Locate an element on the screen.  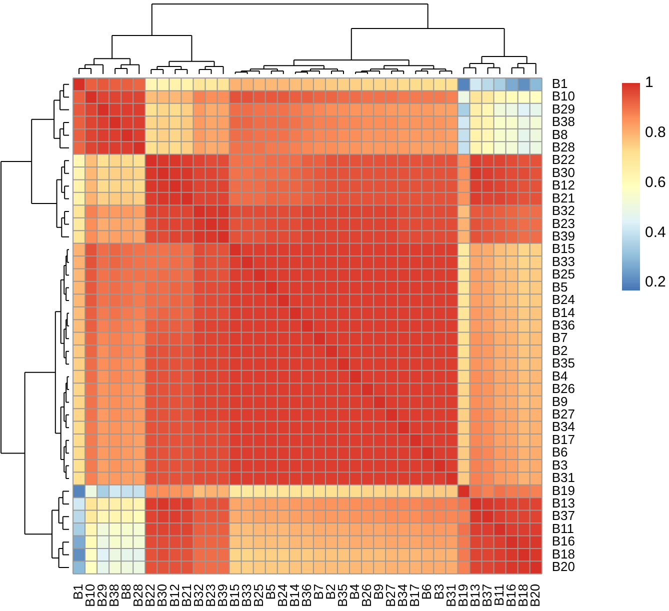
y-tick-label: B19 is located at coordinates (564, 490).